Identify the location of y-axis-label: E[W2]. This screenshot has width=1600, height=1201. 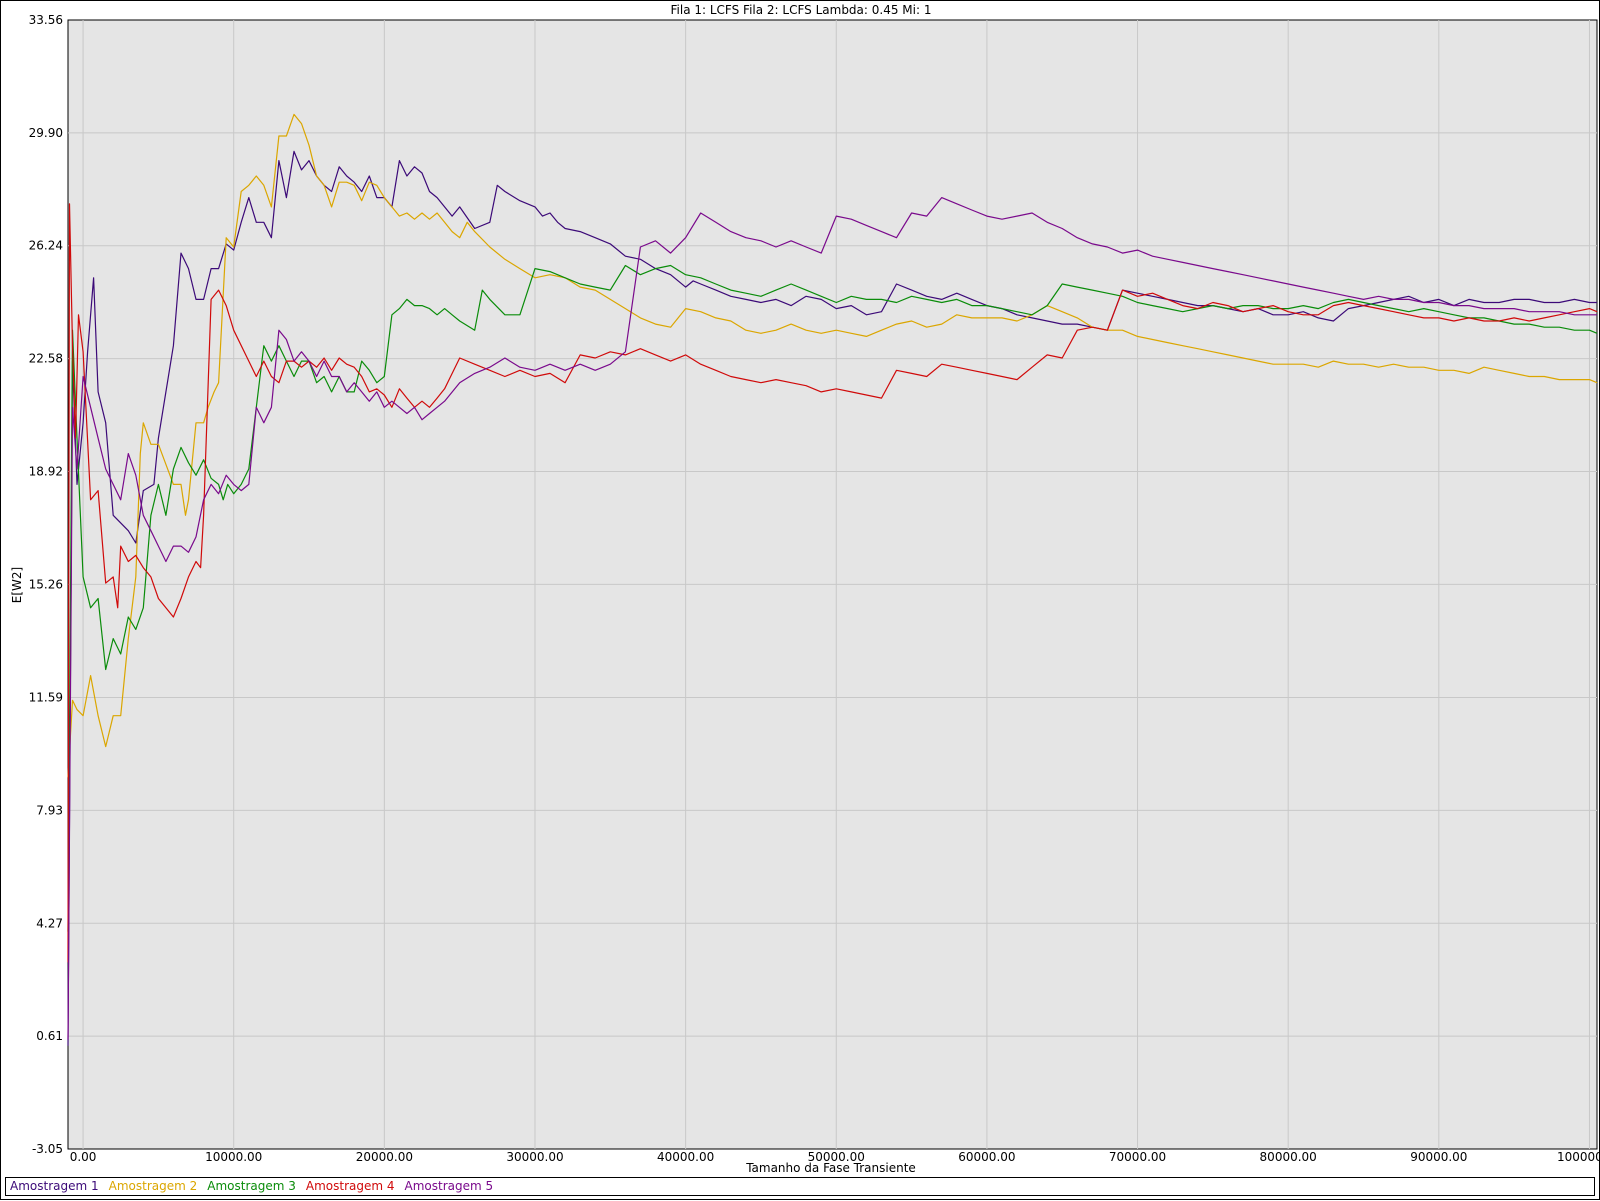
(17, 585).